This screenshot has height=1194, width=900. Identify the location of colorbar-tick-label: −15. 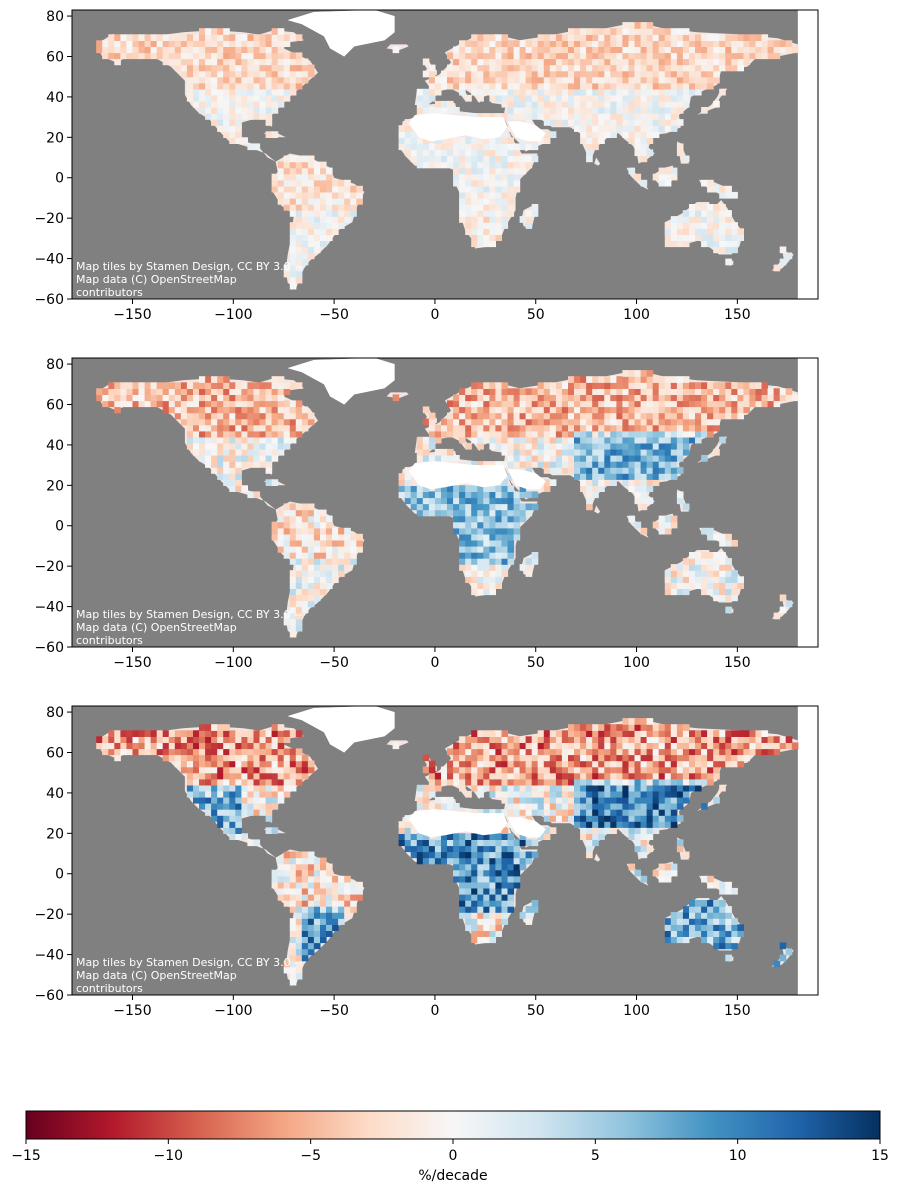
(26, 1156).